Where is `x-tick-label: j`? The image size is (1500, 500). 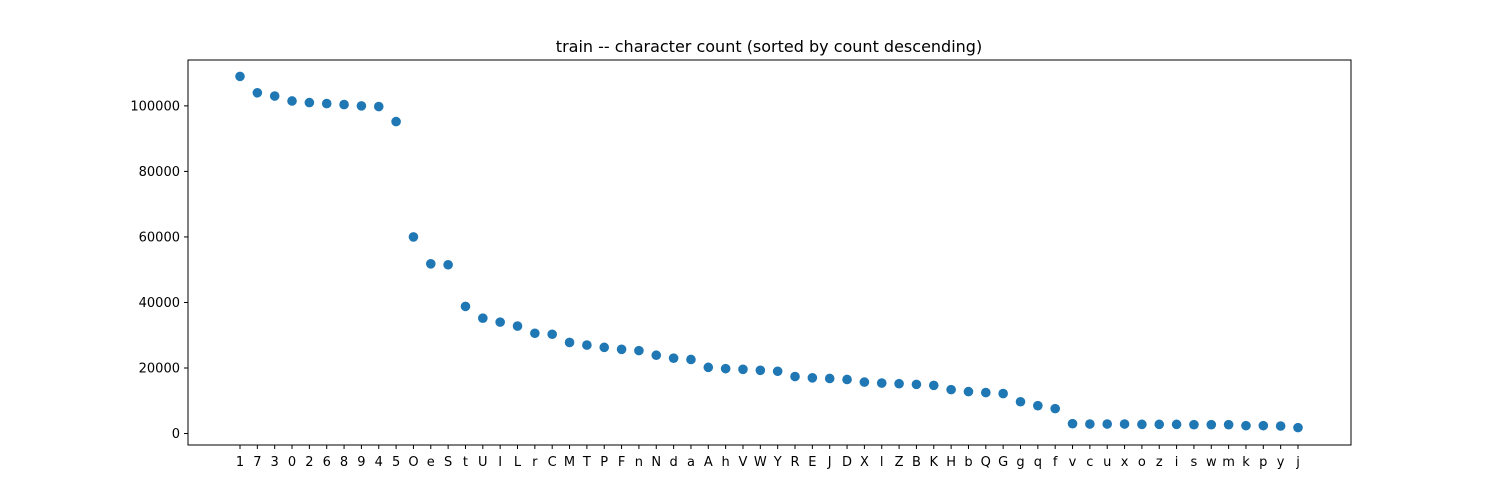
x-tick-label: j is located at coordinates (1297, 462).